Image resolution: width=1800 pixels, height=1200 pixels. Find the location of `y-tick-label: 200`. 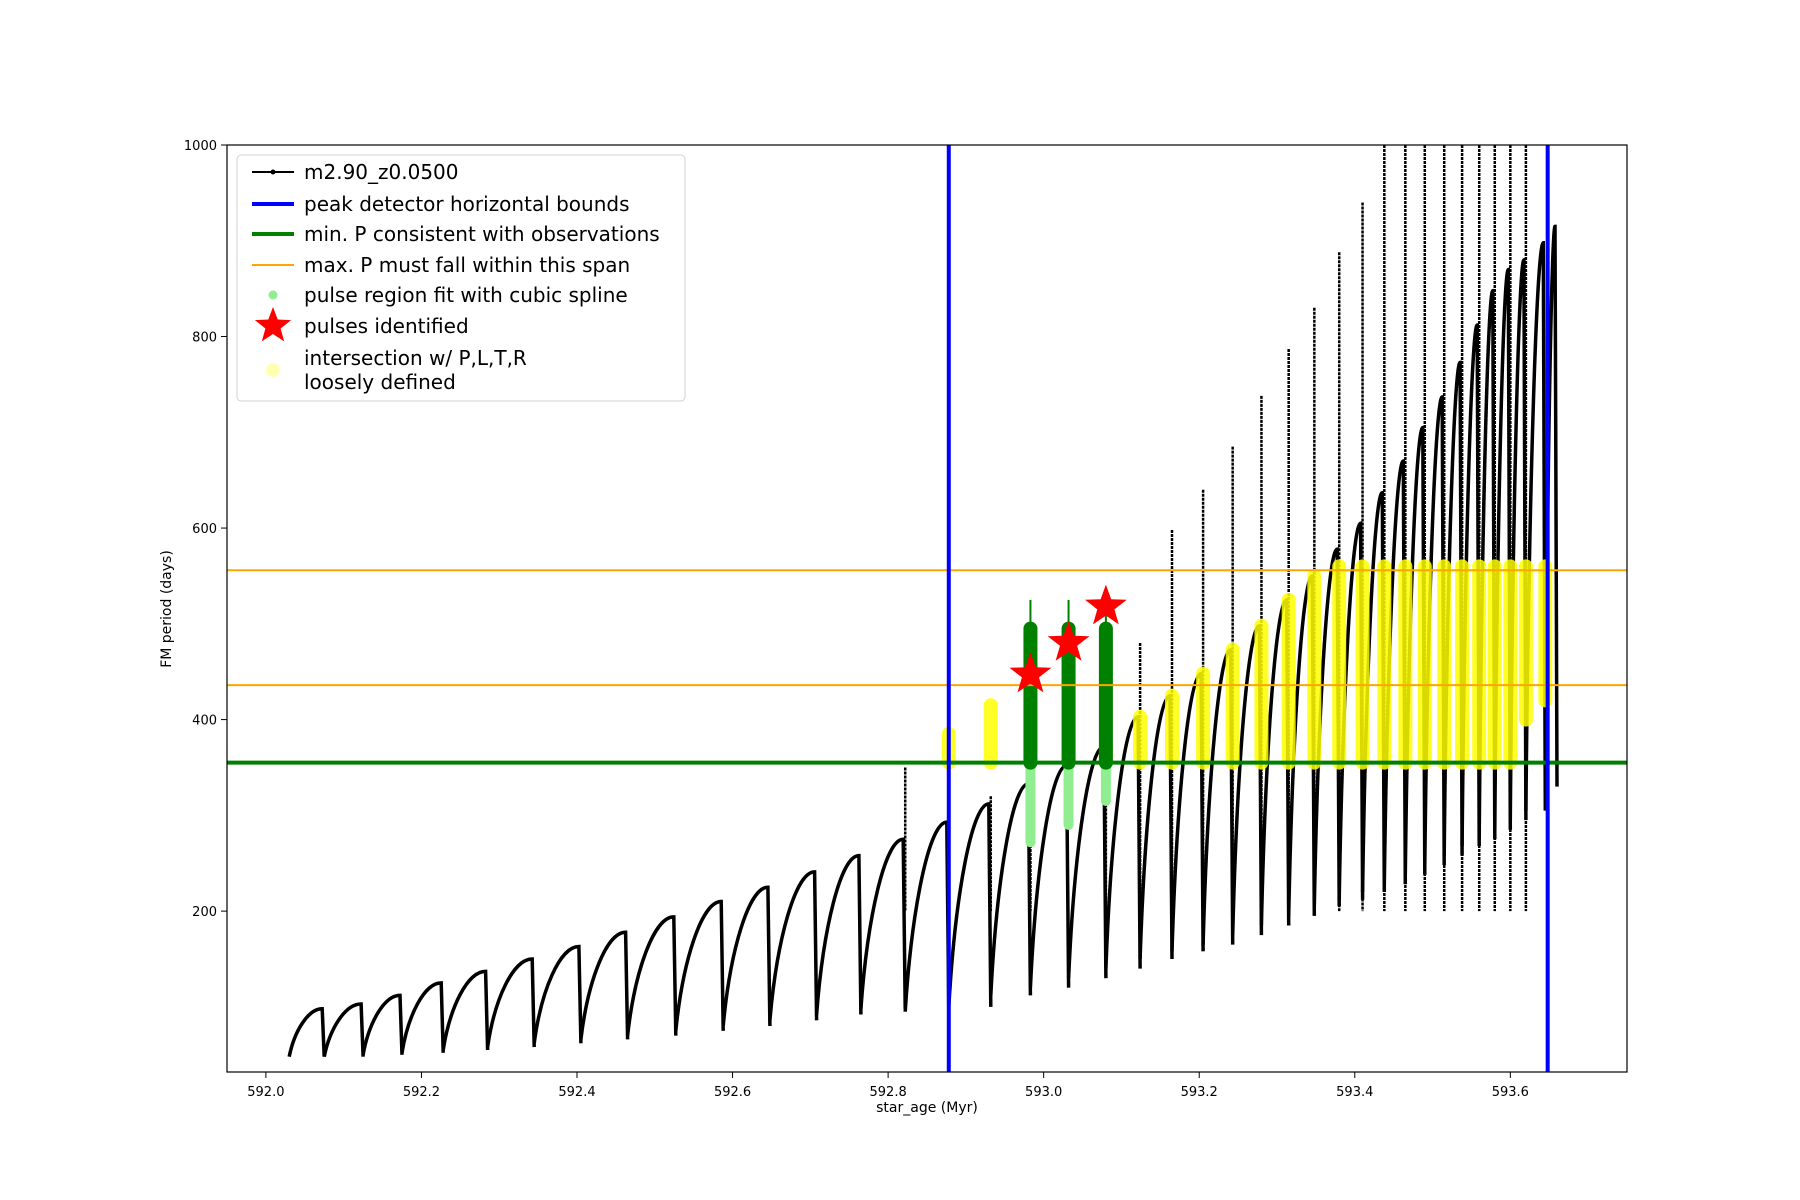

y-tick-label: 200 is located at coordinates (204, 912).